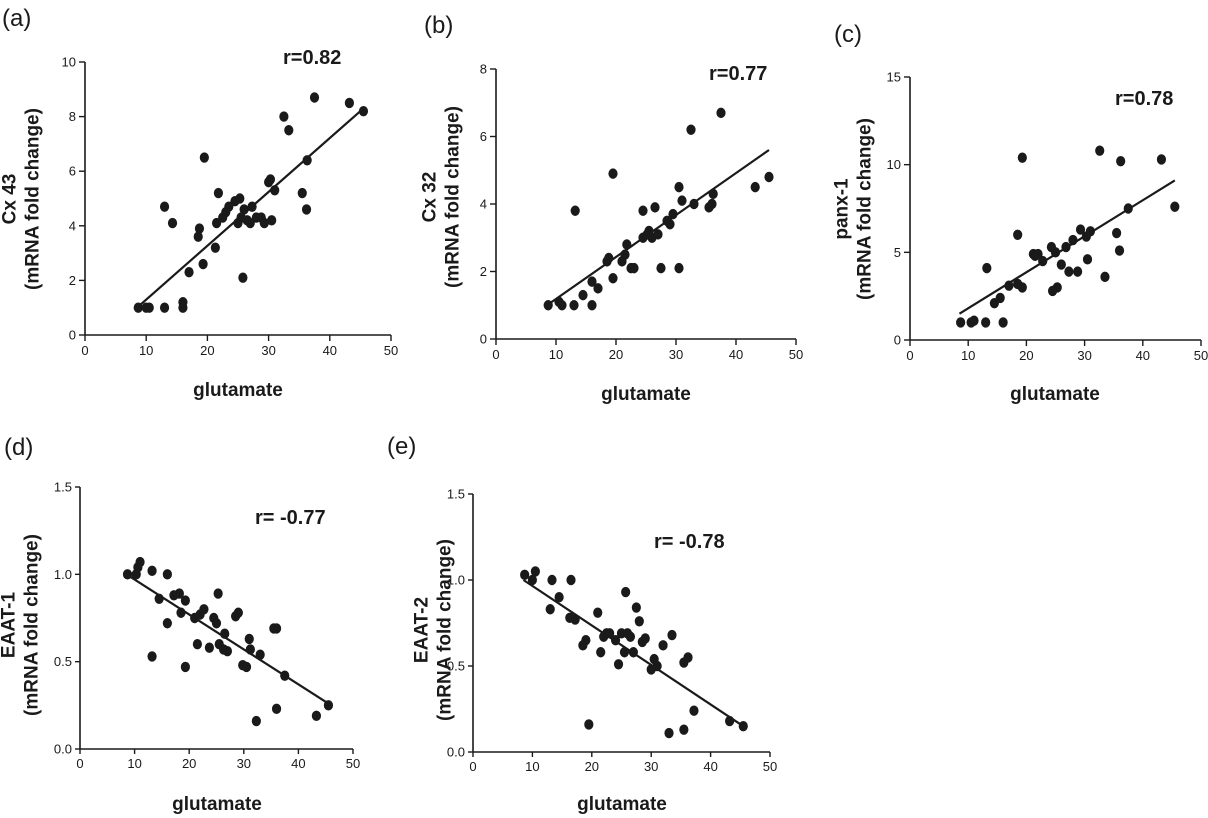  I want to click on y-tick-label: 2, so click(483, 271).